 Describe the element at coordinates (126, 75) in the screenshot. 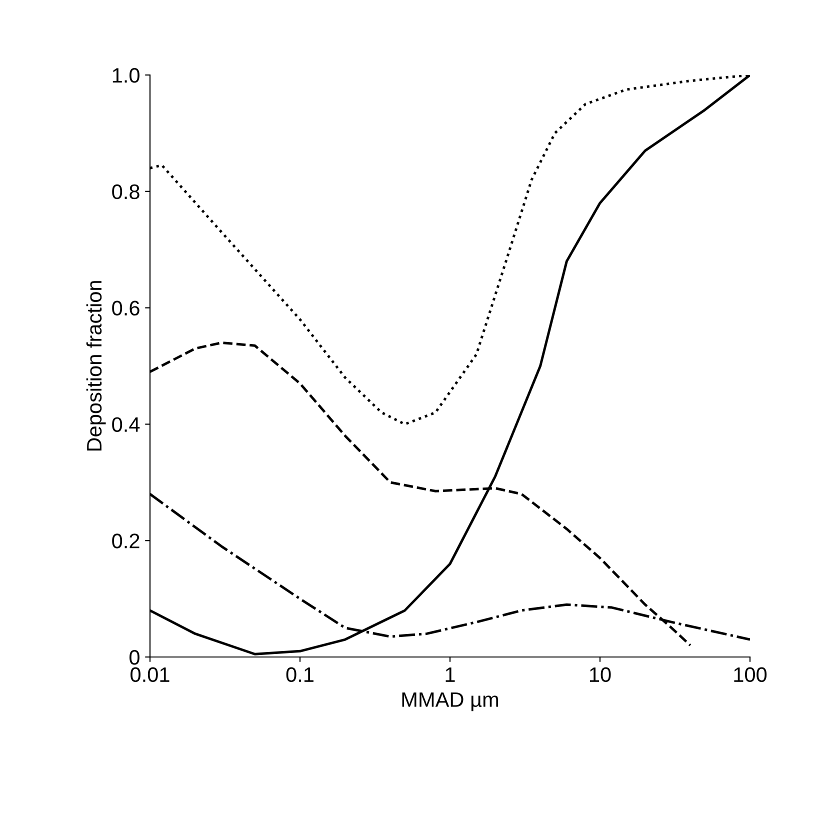

I see `y-tick-label: 1.0` at that location.